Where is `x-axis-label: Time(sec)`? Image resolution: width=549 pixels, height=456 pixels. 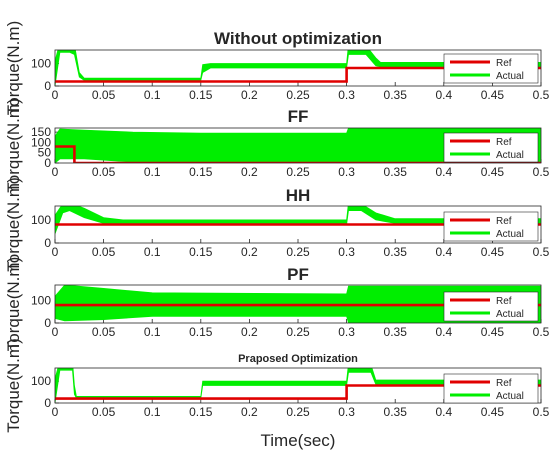 x-axis-label: Time(sec) is located at coordinates (298, 440).